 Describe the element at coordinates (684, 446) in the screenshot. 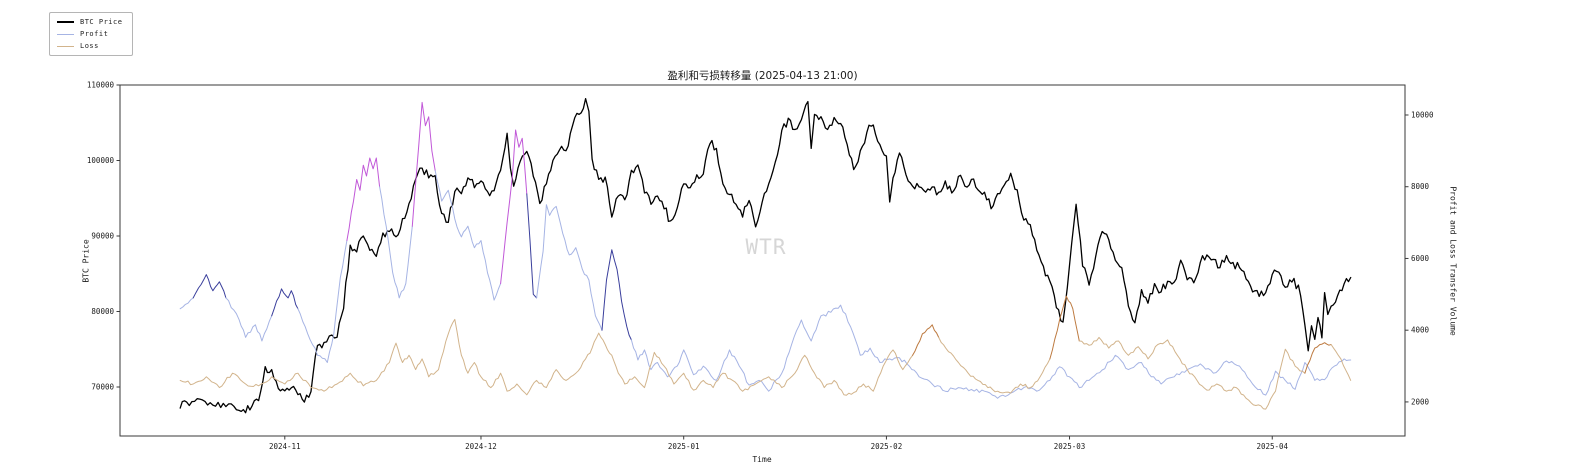

I see `x-tick-label: 2025-01` at that location.